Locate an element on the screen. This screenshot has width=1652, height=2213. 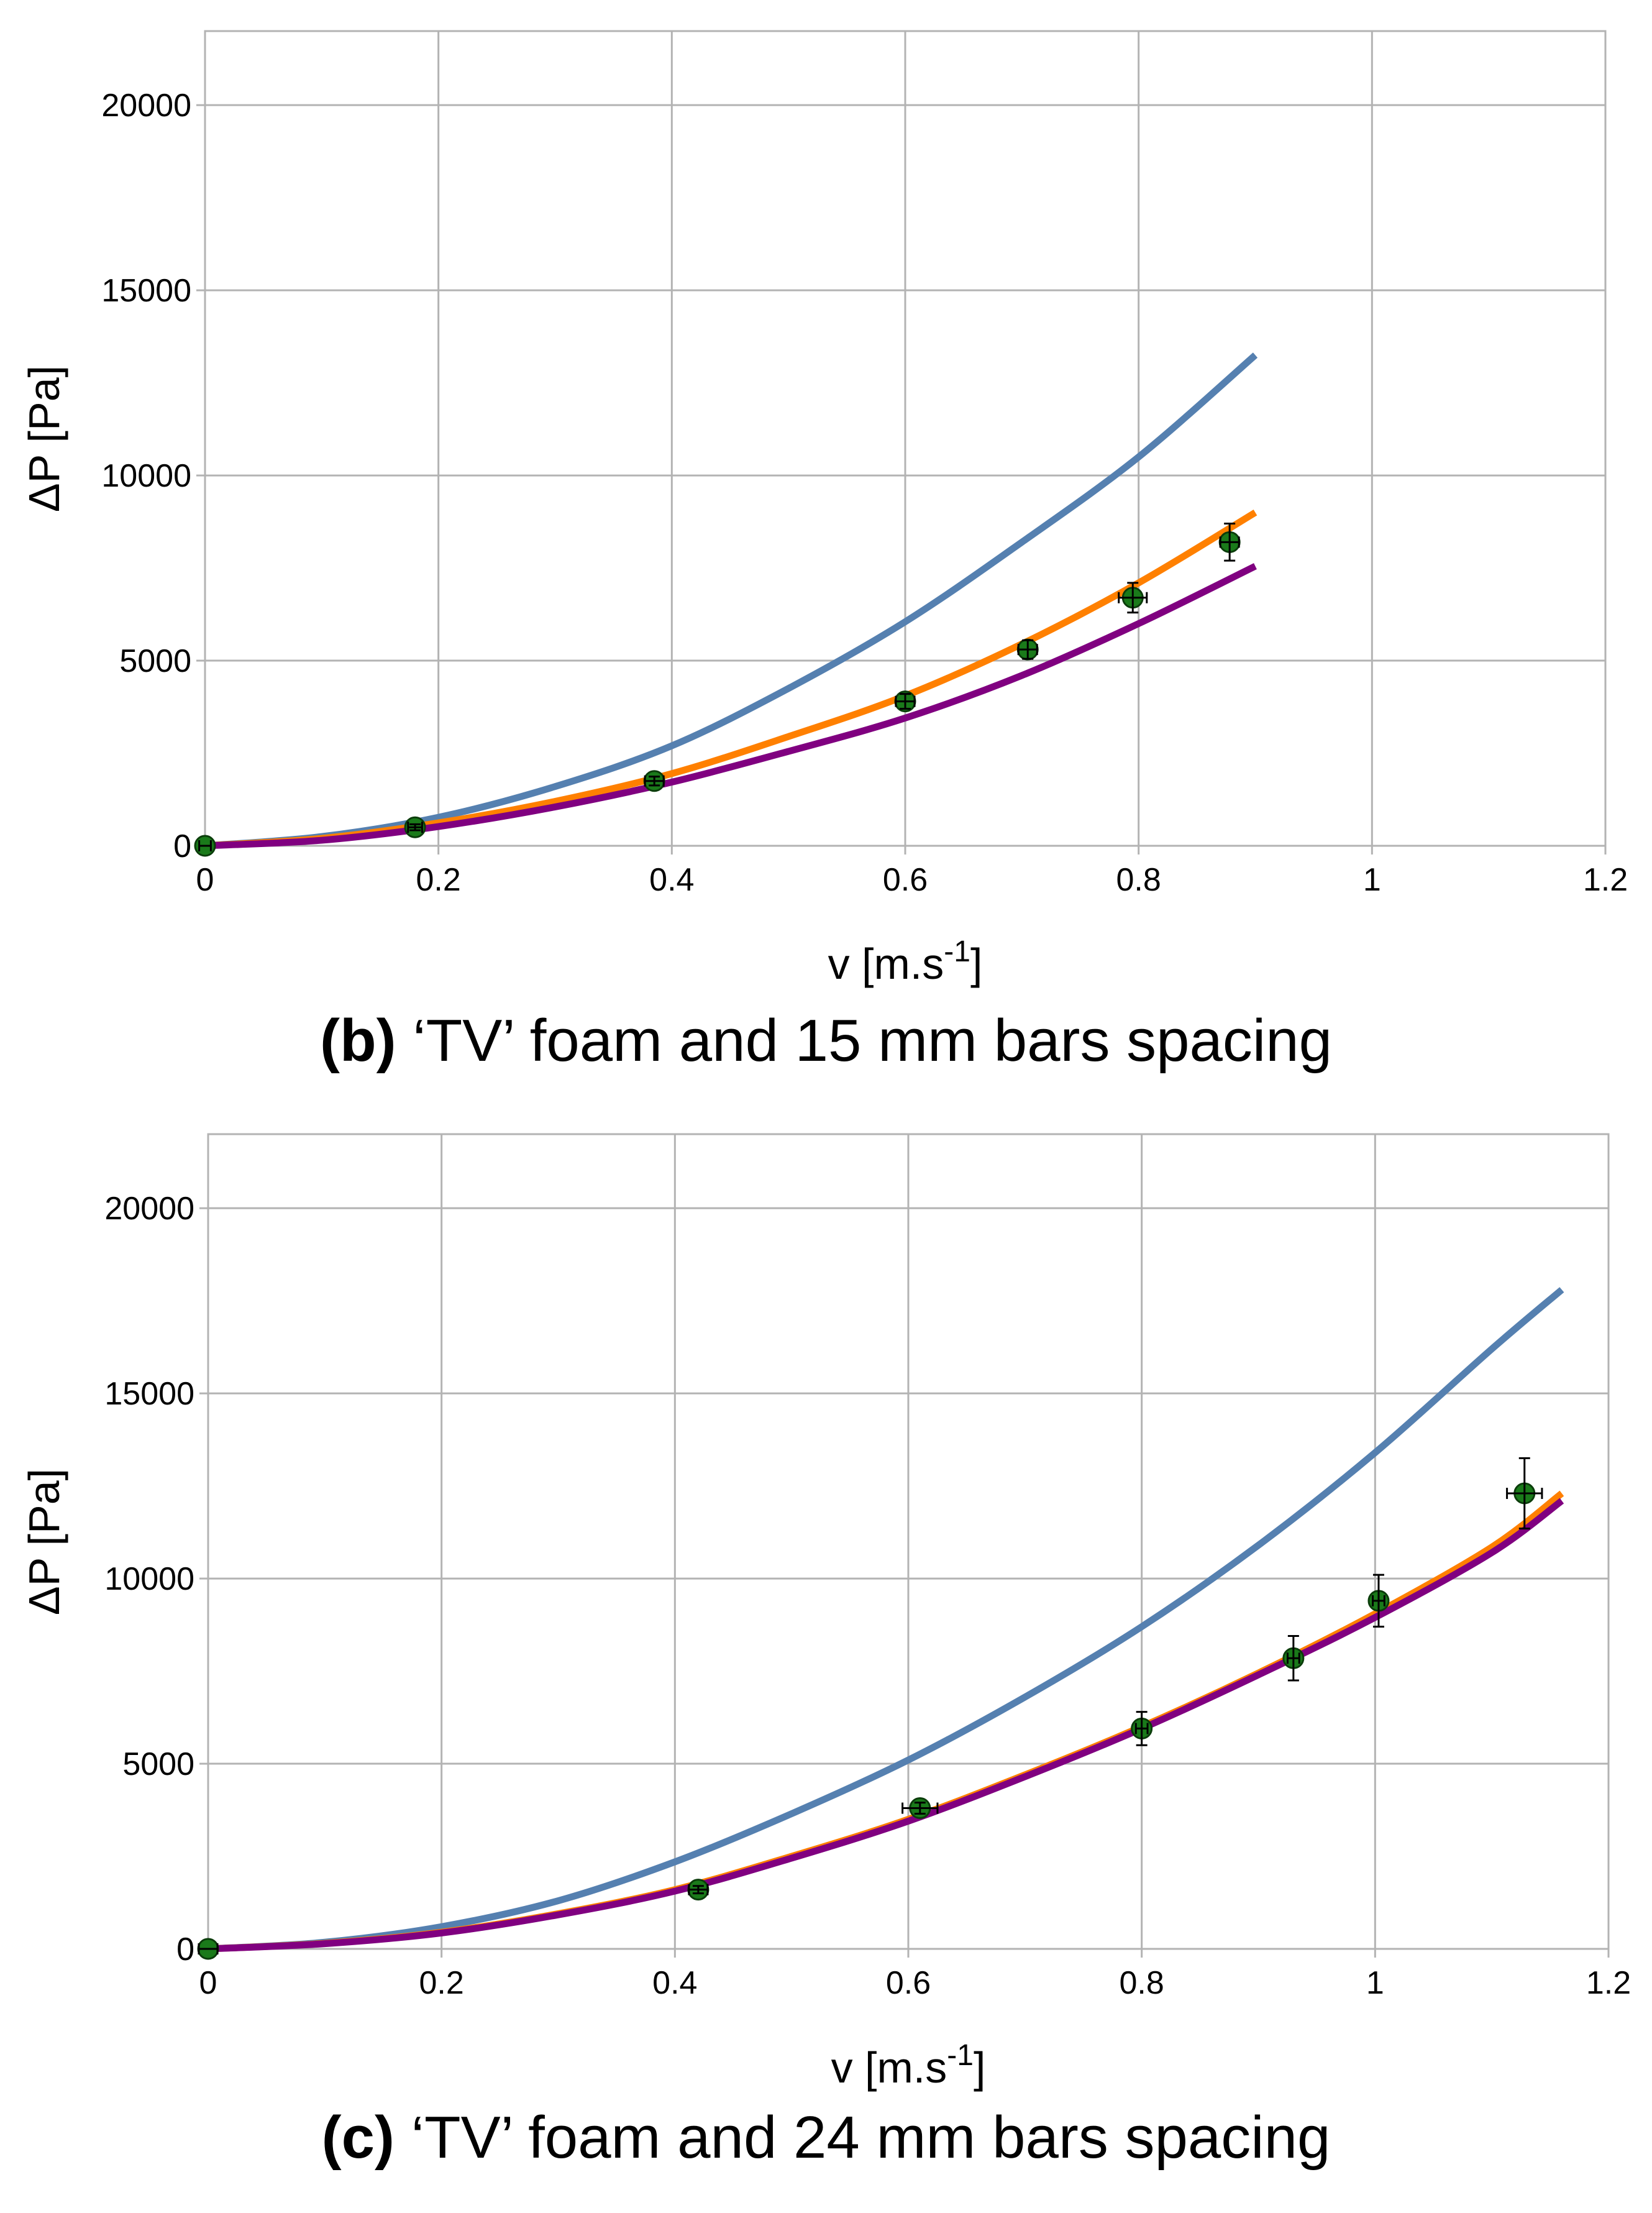
caption-panel-b: (b) ‘TV’ foam and 15 mm bars spacing is located at coordinates (826, 1041).